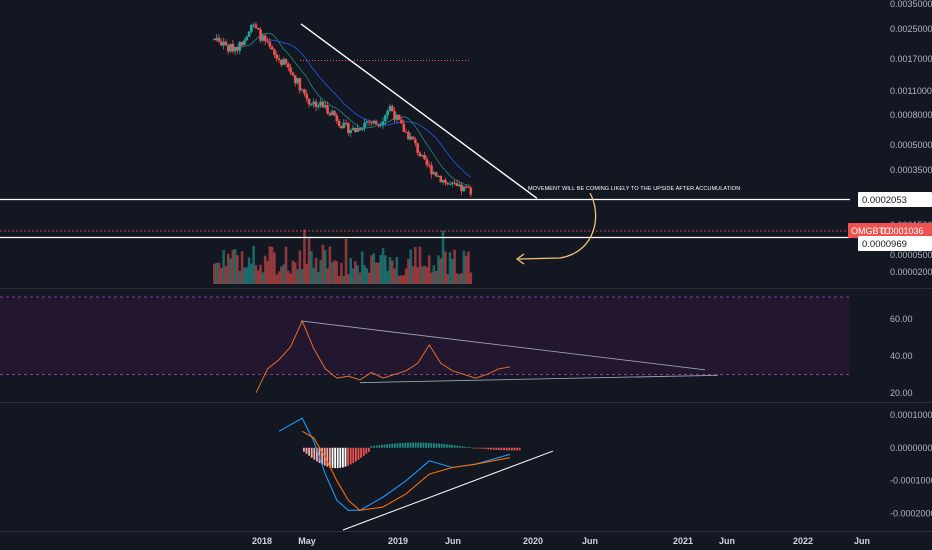  Describe the element at coordinates (911, 415) in the screenshot. I see `macd-tick-label: 0.0001000` at that location.